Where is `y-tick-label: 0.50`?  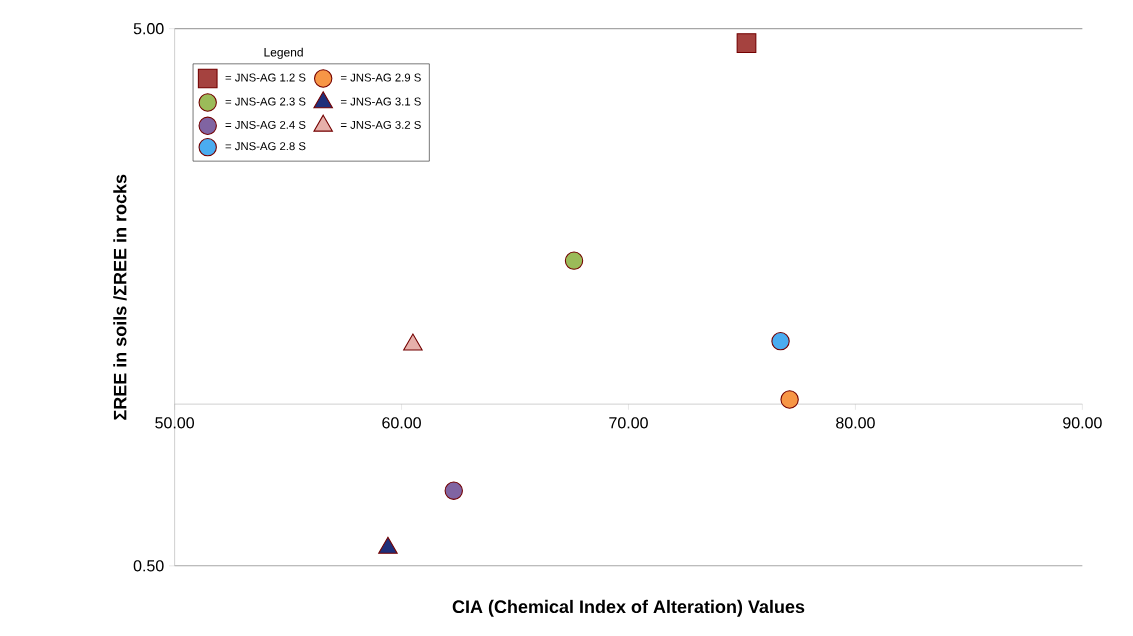 y-tick-label: 0.50 is located at coordinates (148, 566).